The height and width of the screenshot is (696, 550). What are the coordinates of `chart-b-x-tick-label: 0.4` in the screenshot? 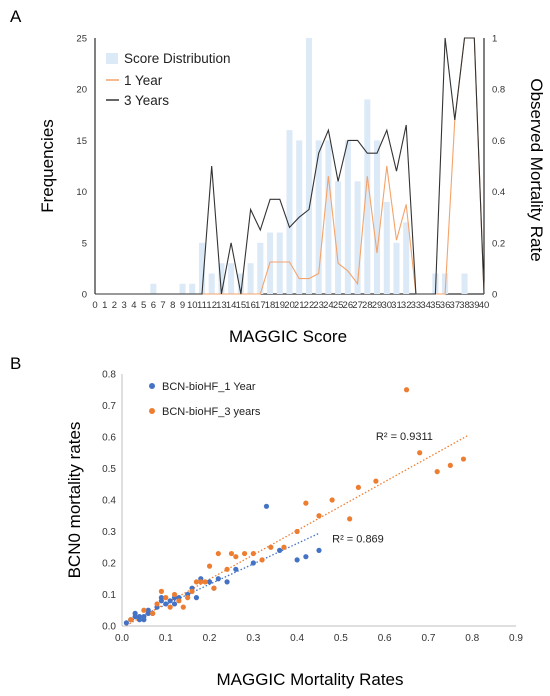 It's located at (297, 638).